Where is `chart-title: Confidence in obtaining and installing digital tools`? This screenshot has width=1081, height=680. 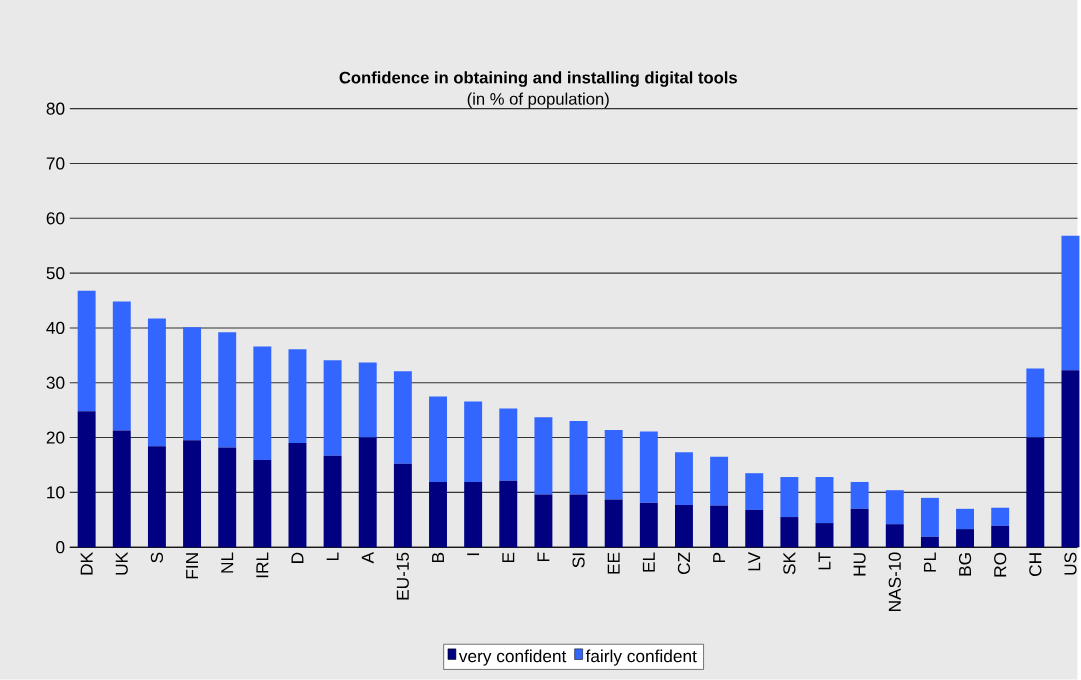
chart-title: Confidence in obtaining and installing digital tools is located at coordinates (538, 79).